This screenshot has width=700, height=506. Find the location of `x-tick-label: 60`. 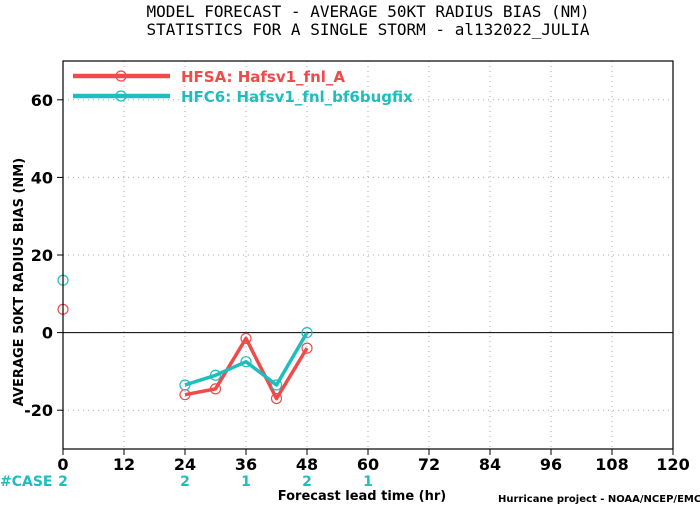

x-tick-label: 60 is located at coordinates (368, 464).